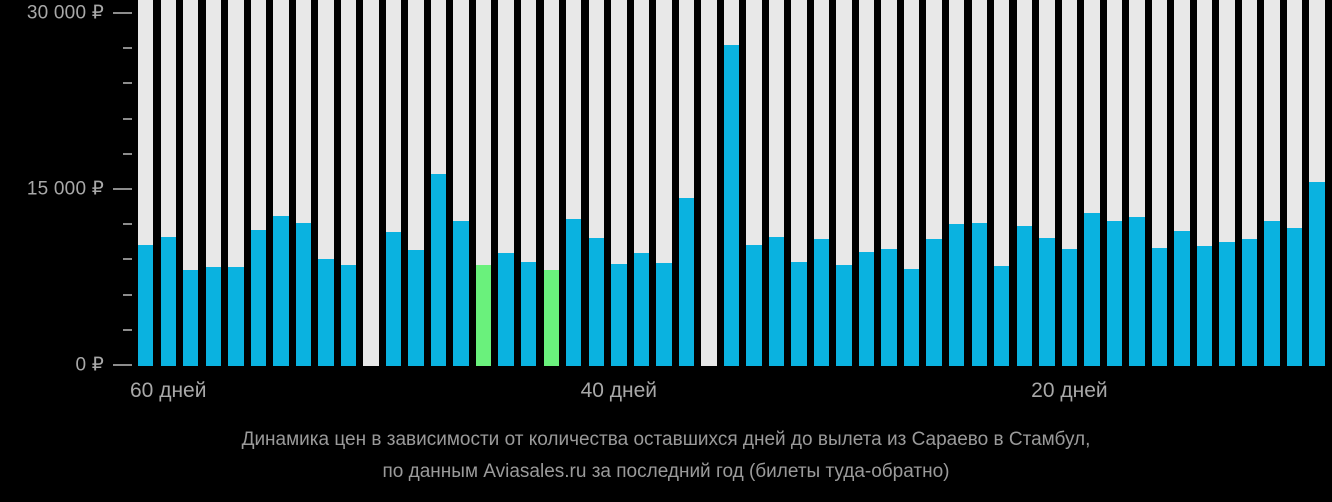 Image resolution: width=1332 pixels, height=502 pixels. I want to click on y-axis: 0 ₽ 15 000 ₽ 30 000 ₽, so click(69, 188).